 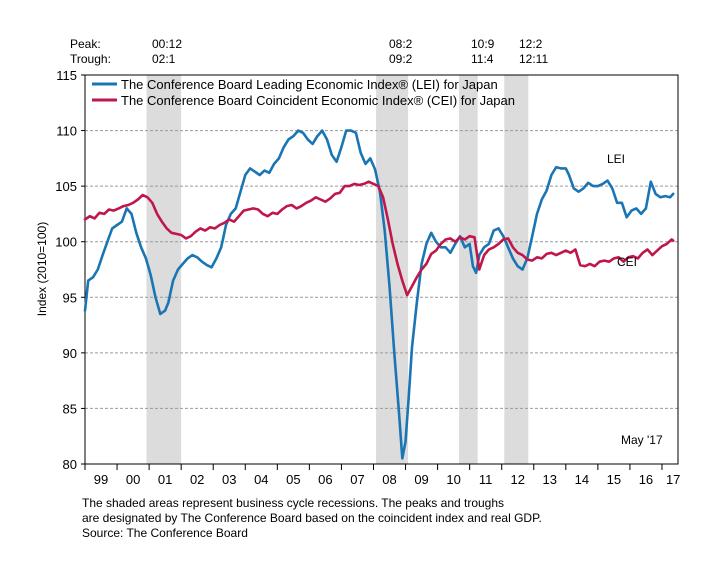 I want to click on trough-label: Trough:, so click(x=90, y=59).